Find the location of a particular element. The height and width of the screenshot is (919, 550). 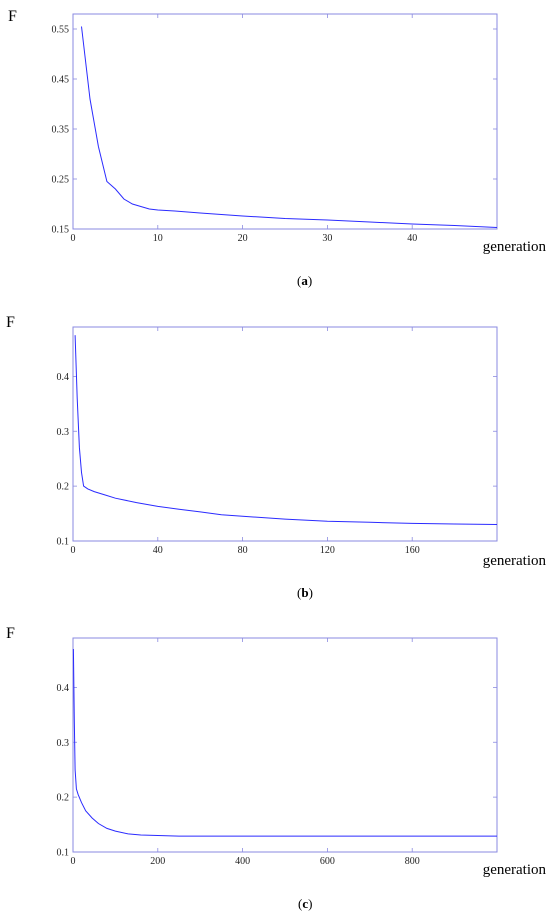

x-tick-label: 600 is located at coordinates (327, 861).